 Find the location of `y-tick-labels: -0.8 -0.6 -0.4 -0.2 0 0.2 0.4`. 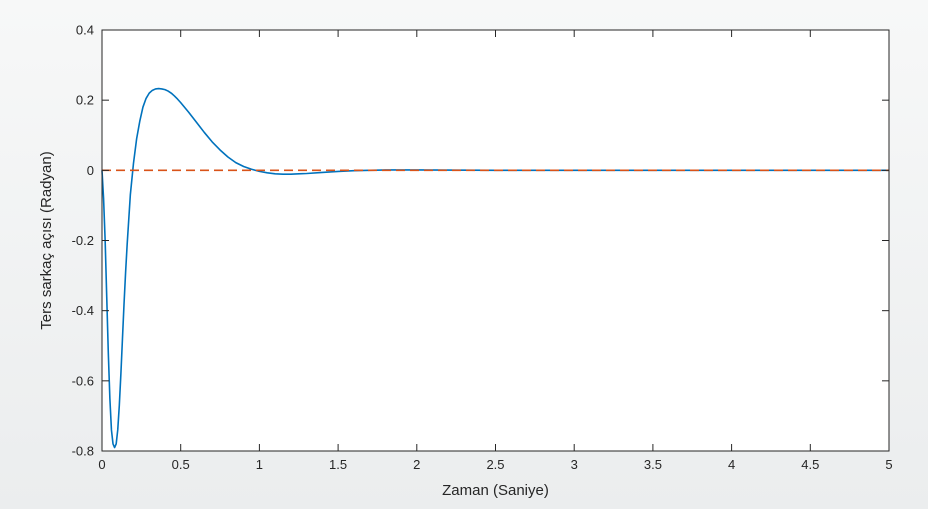

y-tick-labels: -0.8 -0.6 -0.4 -0.2 0 0.2 0.4 is located at coordinates (83, 241).